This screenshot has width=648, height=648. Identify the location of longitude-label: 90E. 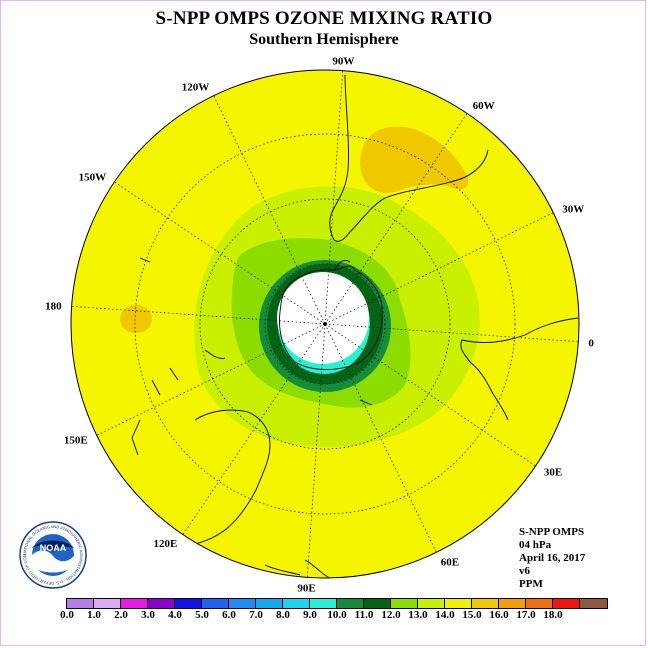
(306, 588).